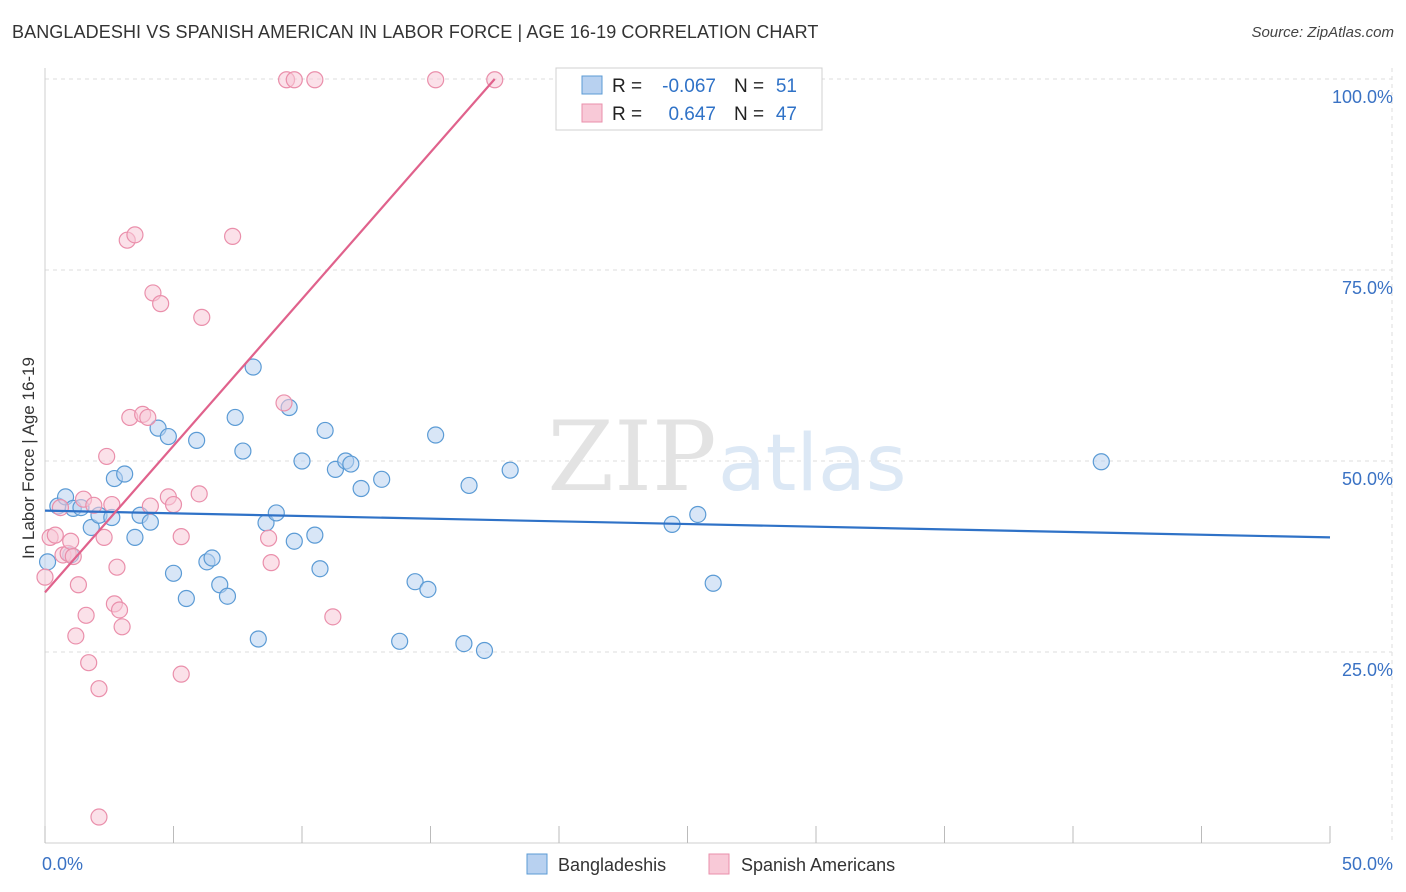 The height and width of the screenshot is (892, 1406). Describe the element at coordinates (786, 86) in the screenshot. I see `stats-n-value-bangladeshis: 51` at that location.